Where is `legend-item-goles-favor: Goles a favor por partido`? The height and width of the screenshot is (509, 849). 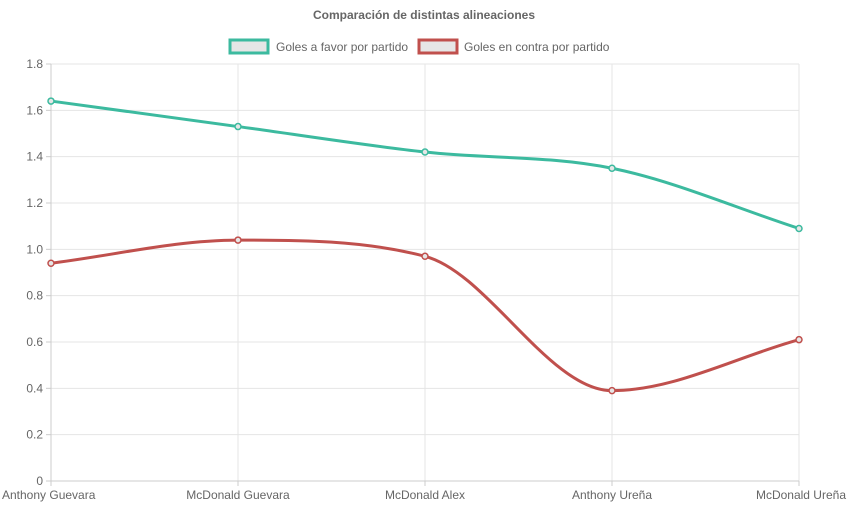 legend-item-goles-favor: Goles a favor por partido is located at coordinates (318, 46).